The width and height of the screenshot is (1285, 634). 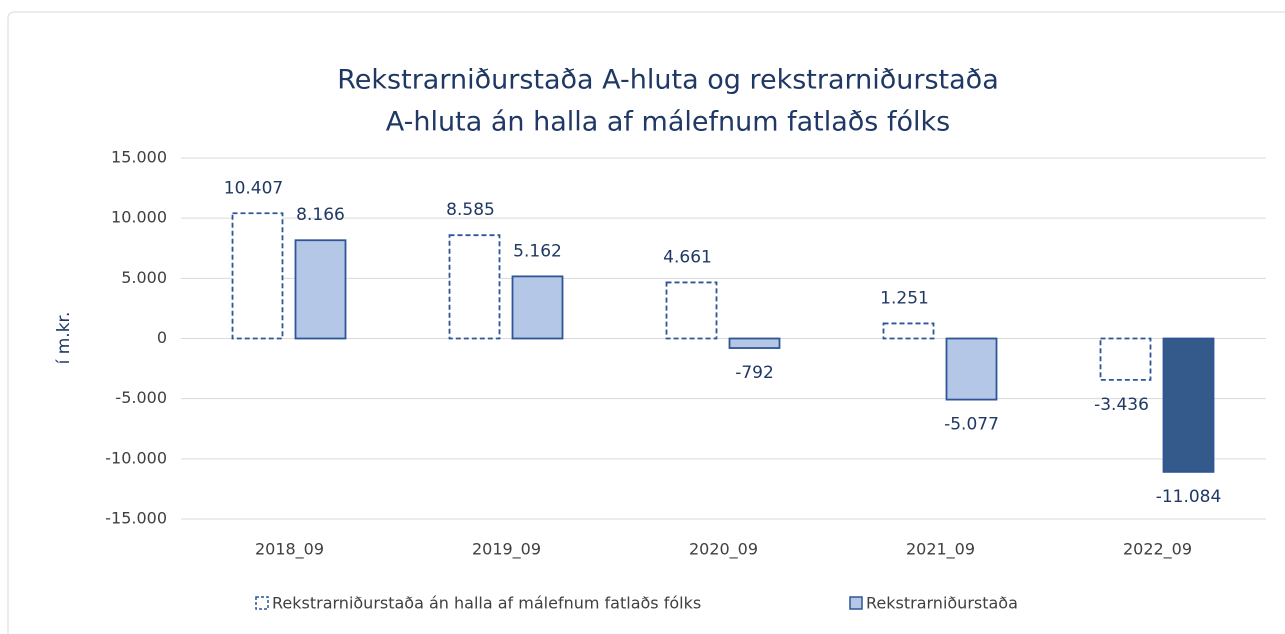 What do you see at coordinates (1189, 497) in the screenshot?
I see `value-label: -11.084` at bounding box center [1189, 497].